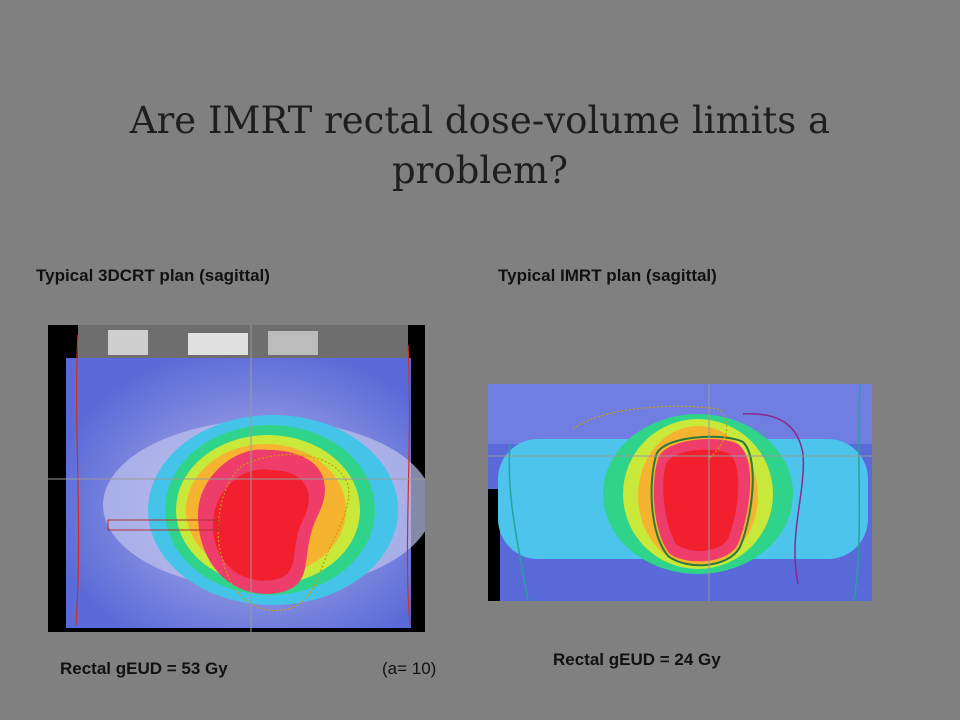 This screenshot has height=720, width=960. What do you see at coordinates (409, 668) in the screenshot?
I see `alpha-note: (a= 10)` at bounding box center [409, 668].